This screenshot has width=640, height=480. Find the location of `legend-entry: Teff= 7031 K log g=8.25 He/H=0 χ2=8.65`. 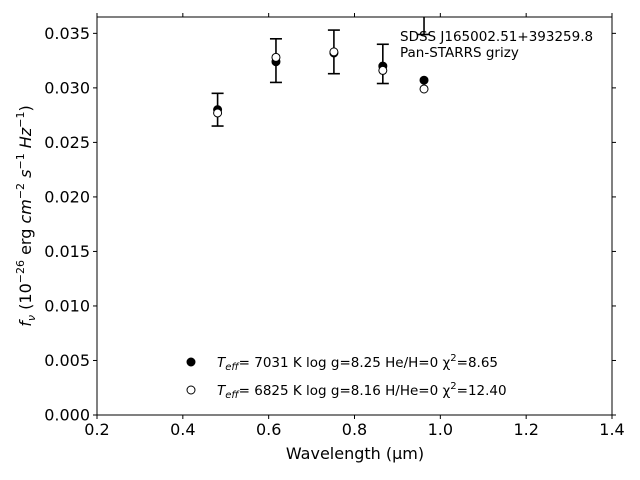

legend-entry: Teff= 7031 K log g=8.25 He/H=0 χ2=8.65 is located at coordinates (357, 363).